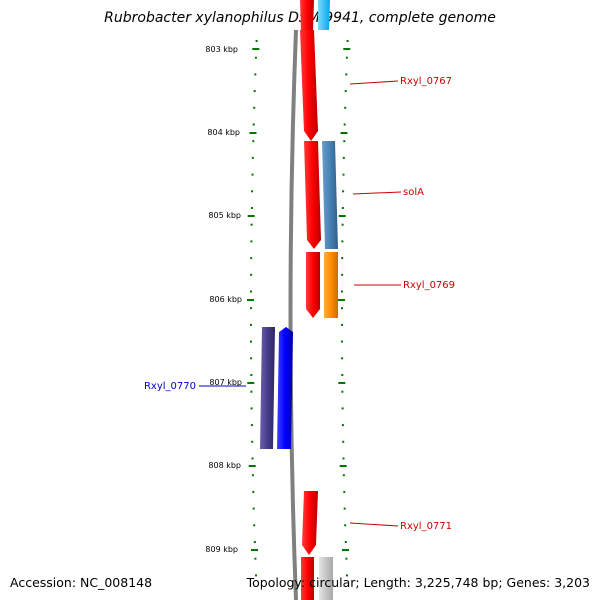 Image resolution: width=600 pixels, height=600 pixels. I want to click on ruler-track-left, so click(253, 308).